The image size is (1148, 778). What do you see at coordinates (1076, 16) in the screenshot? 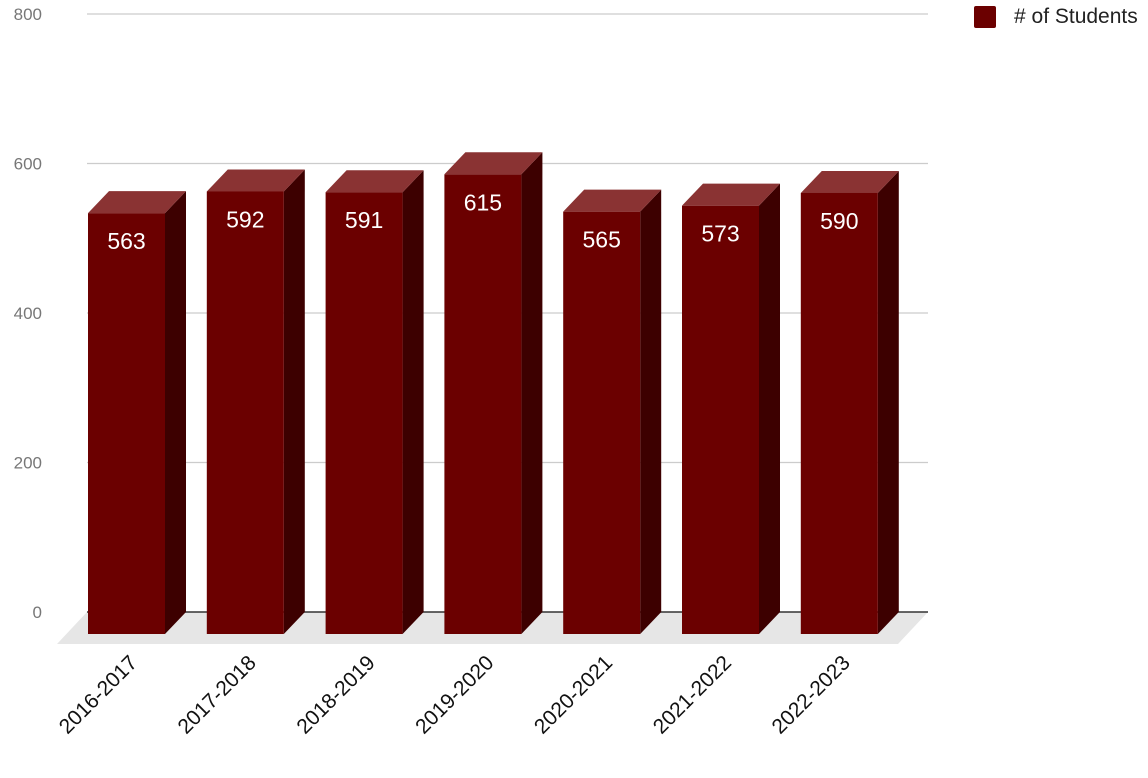
I see `legend-label: # of Students` at bounding box center [1076, 16].